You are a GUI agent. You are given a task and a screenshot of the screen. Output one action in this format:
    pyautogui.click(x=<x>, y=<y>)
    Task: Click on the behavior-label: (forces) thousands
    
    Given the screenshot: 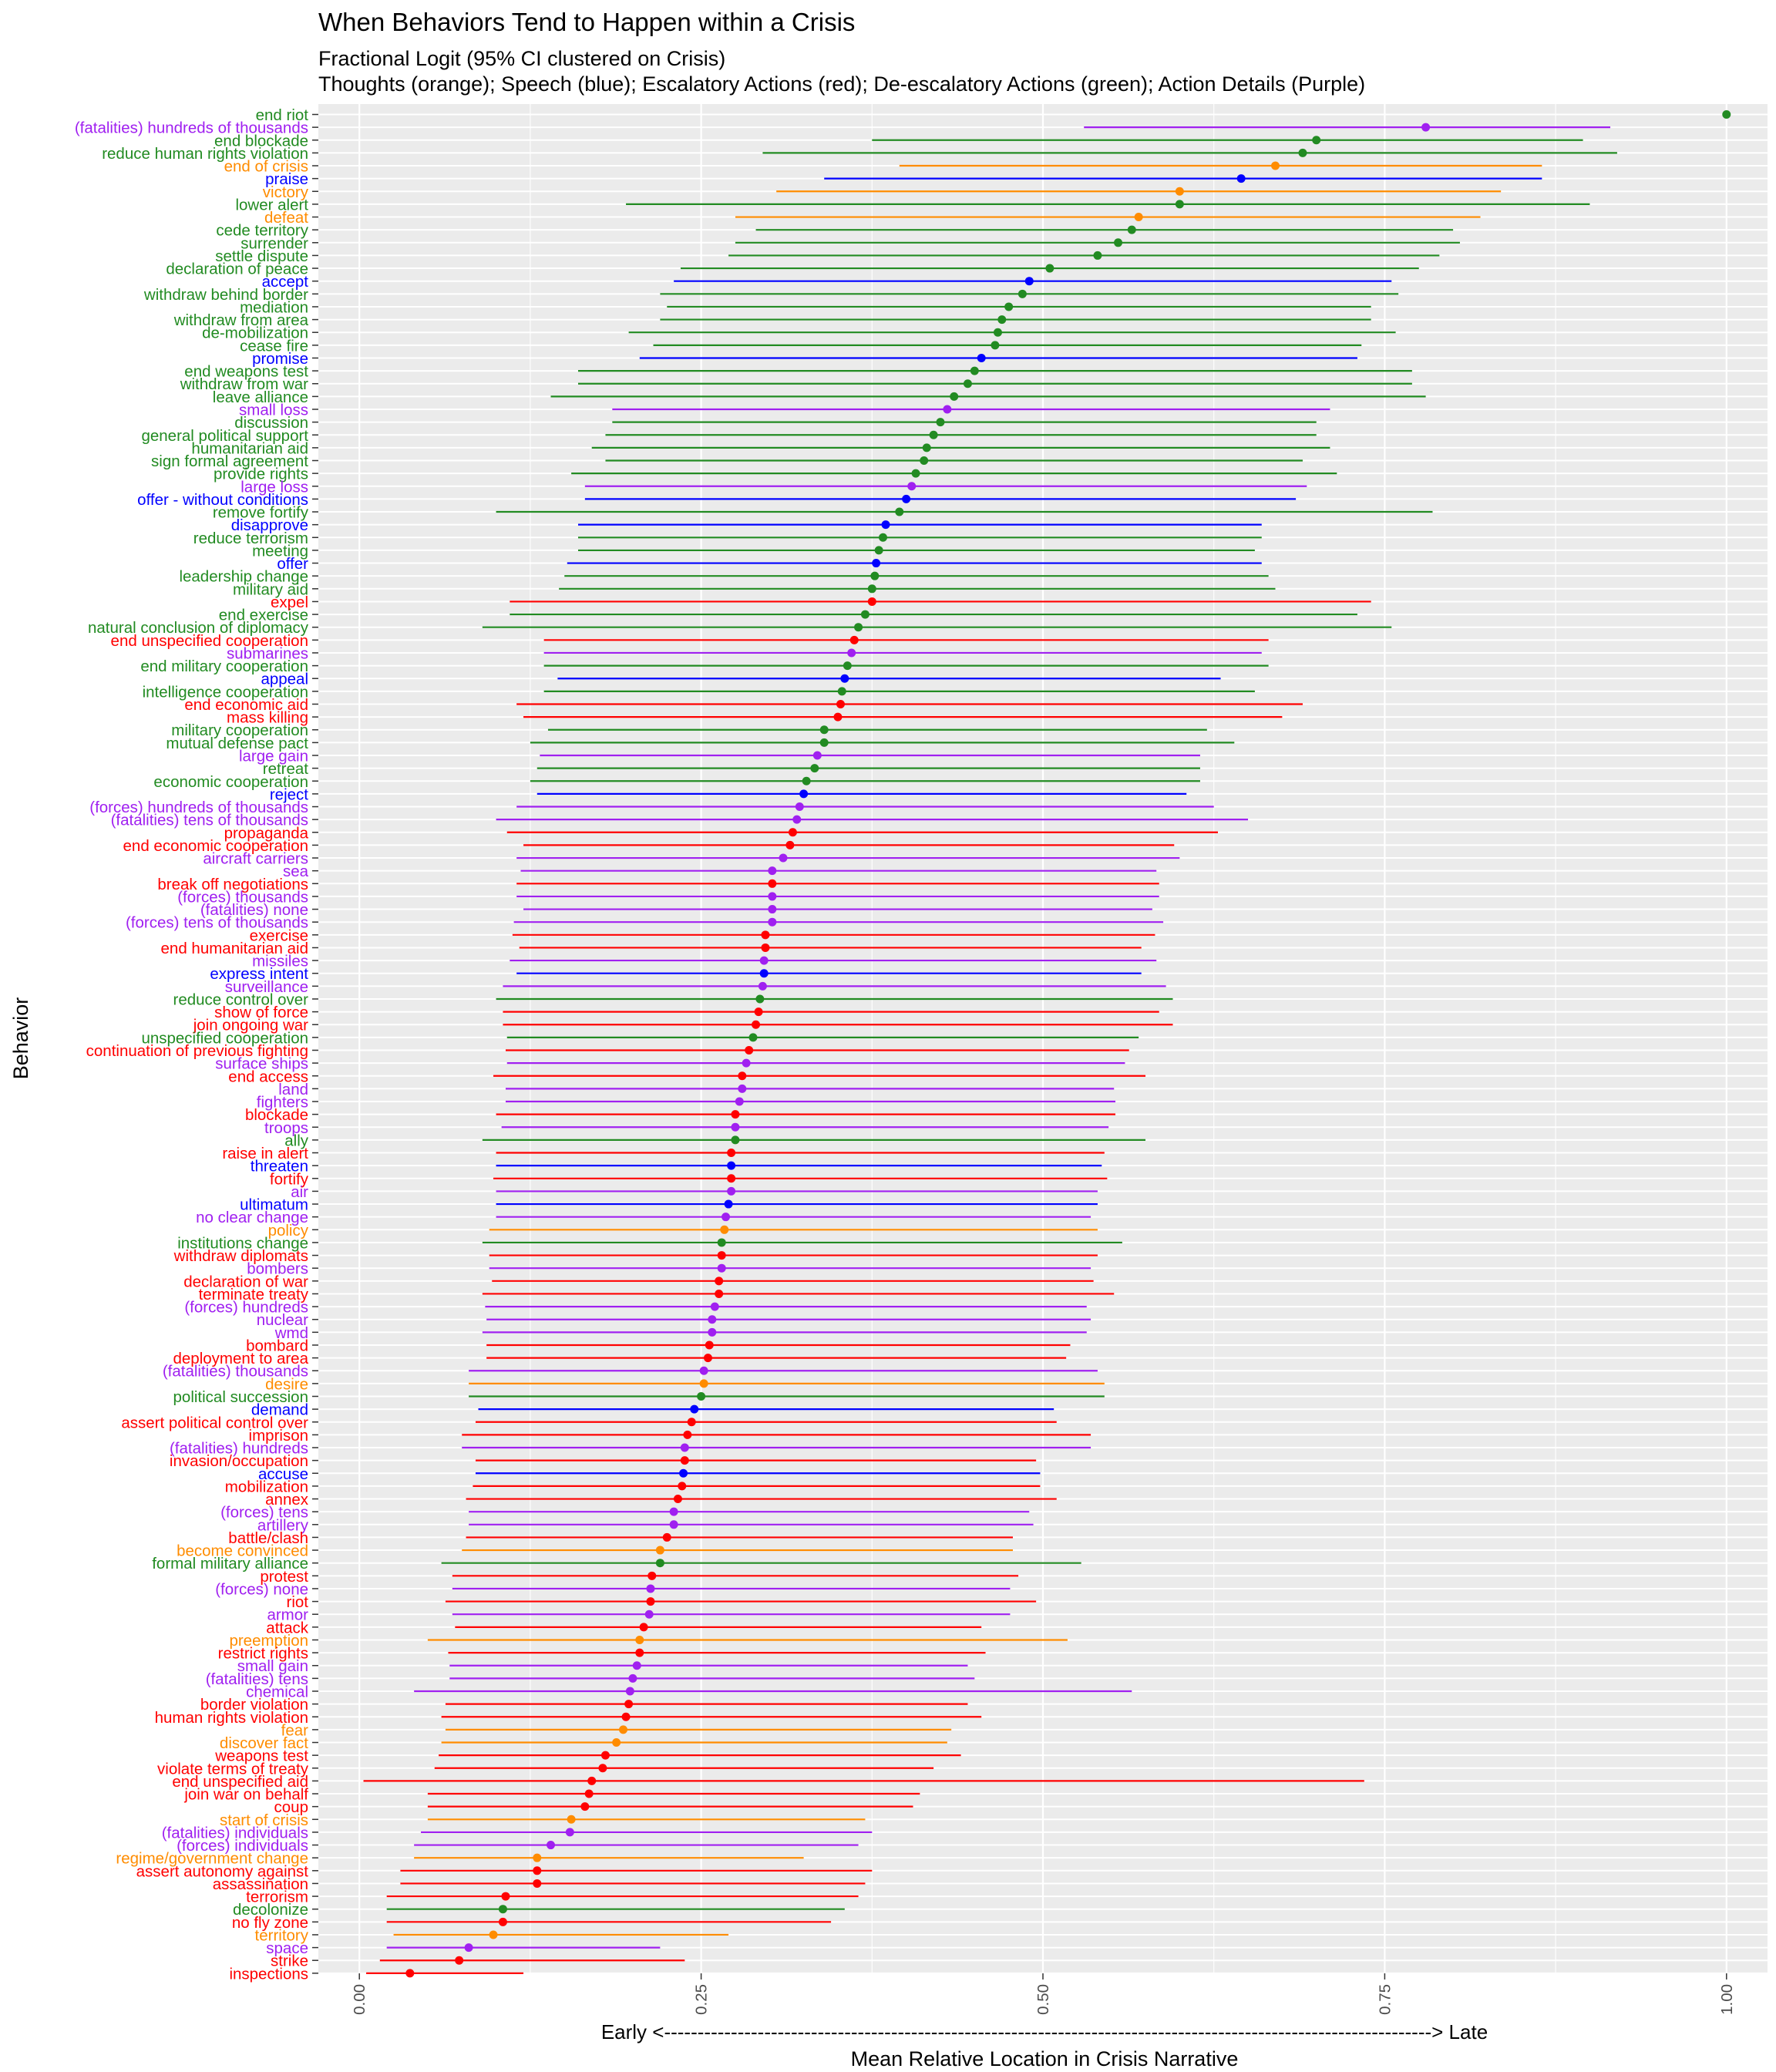 What is the action you would take?
    pyautogui.click(x=243, y=897)
    